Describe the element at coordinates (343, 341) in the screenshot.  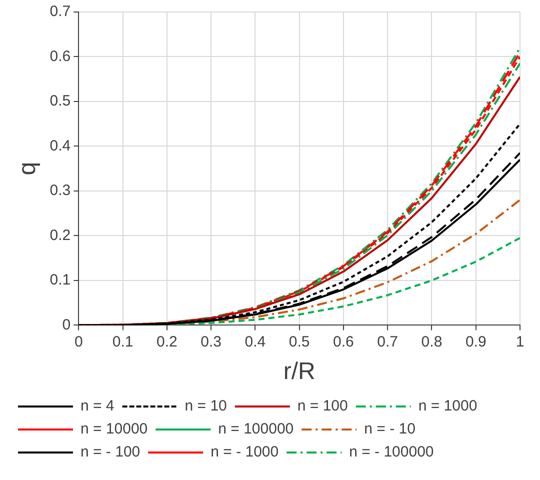
I see `x-tick-label: 0.6` at that location.